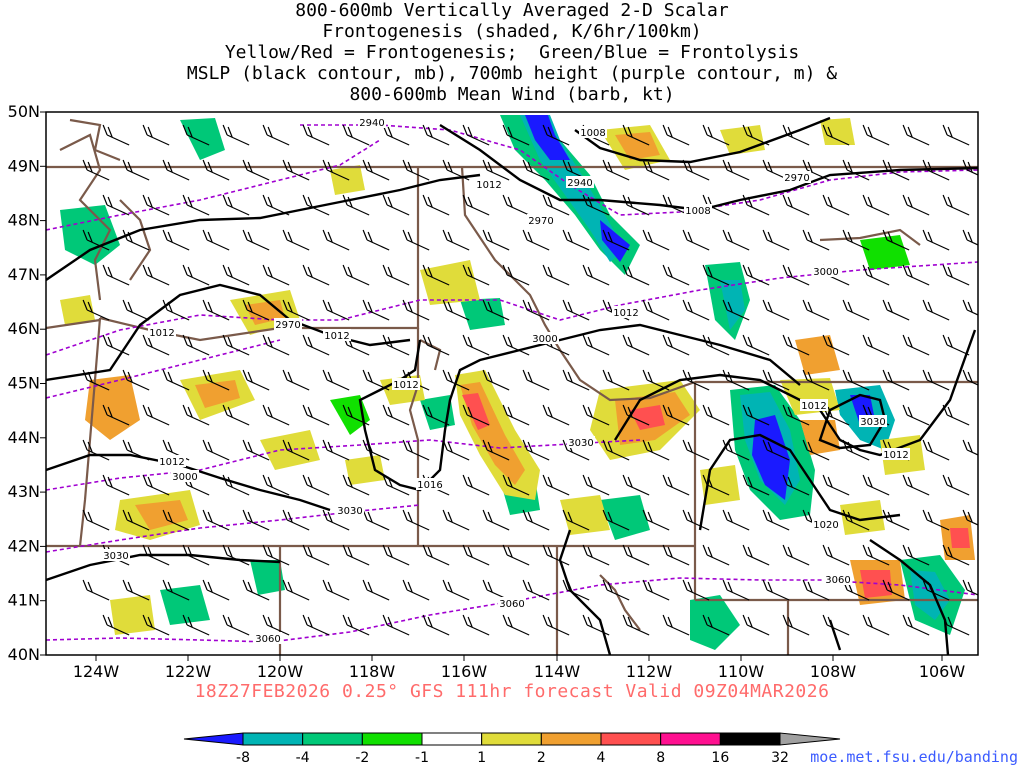 The image size is (1024, 768). Describe the element at coordinates (422, 758) in the screenshot. I see `colorbar-label: -1` at that location.